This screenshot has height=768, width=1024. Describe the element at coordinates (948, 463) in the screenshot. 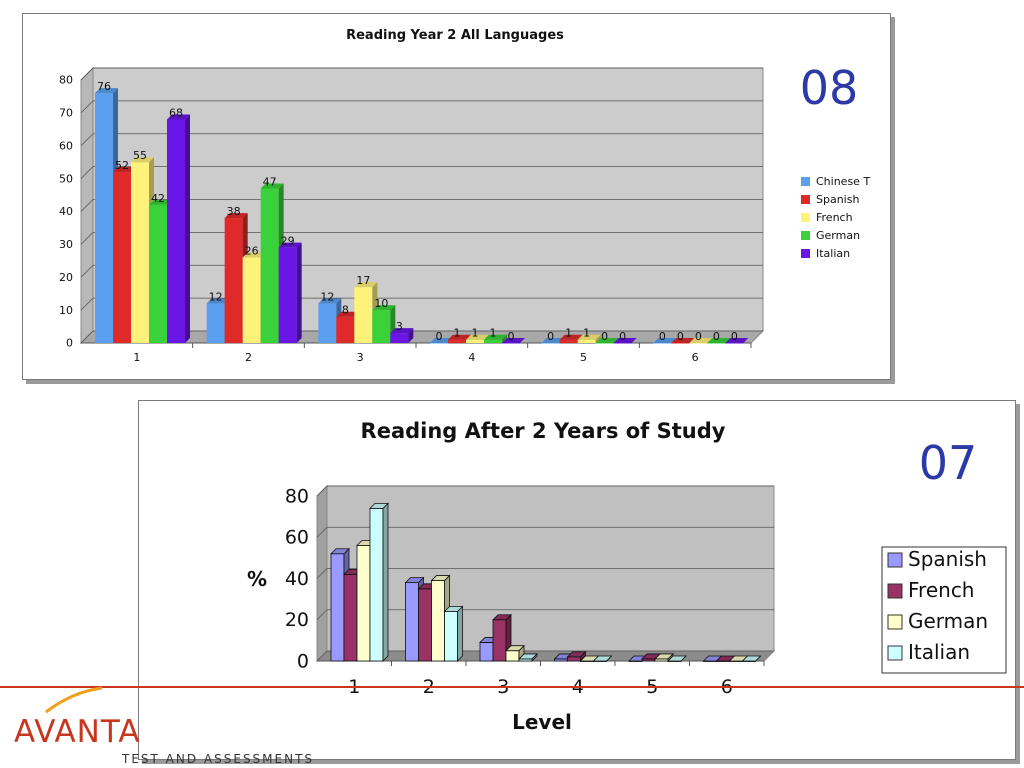

I see `year-label: 07` at that location.